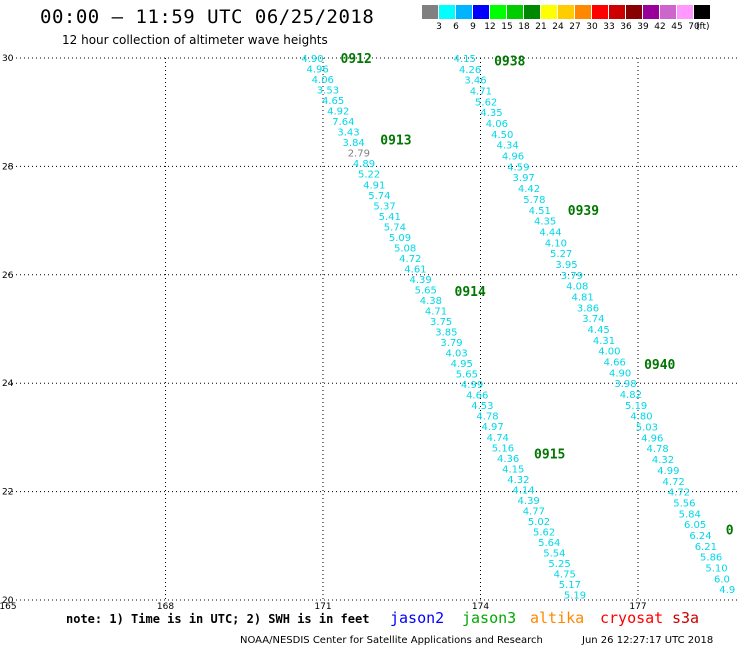  Describe the element at coordinates (593, 319) in the screenshot. I see `wave-height-label: 3.74` at that location.